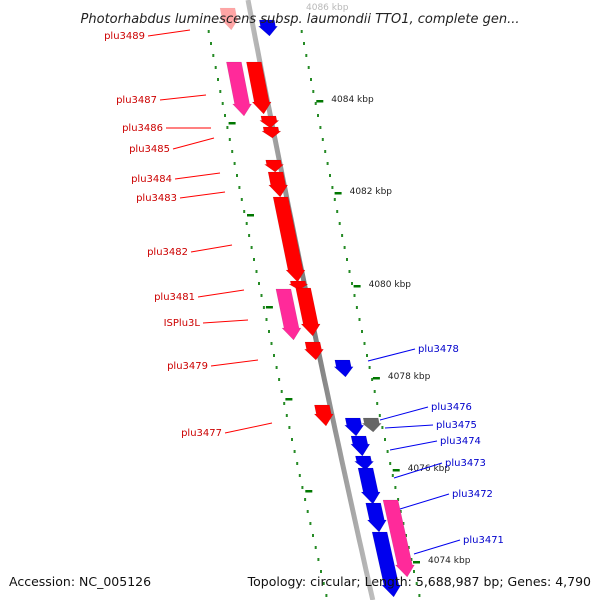 This screenshot has height=600, width=600. What do you see at coordinates (174, 297) in the screenshot?
I see `left-gene-label: plu3481` at bounding box center [174, 297].